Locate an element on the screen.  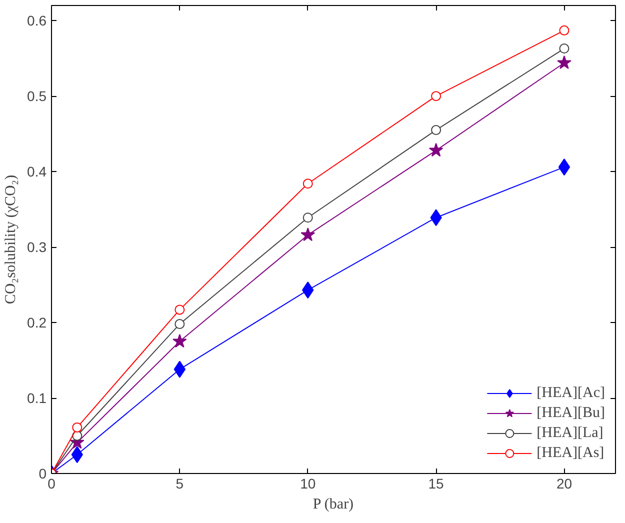
y-tick-label: 0.5 is located at coordinates (37, 96).